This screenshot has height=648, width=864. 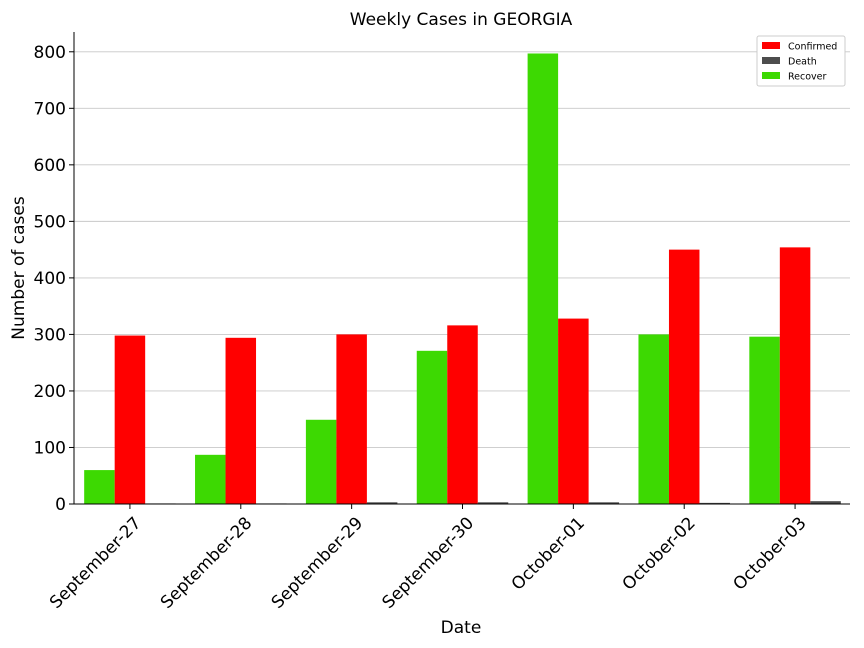 What do you see at coordinates (461, 20) in the screenshot?
I see `chart-title: Weekly Cases in GEORGIA` at bounding box center [461, 20].